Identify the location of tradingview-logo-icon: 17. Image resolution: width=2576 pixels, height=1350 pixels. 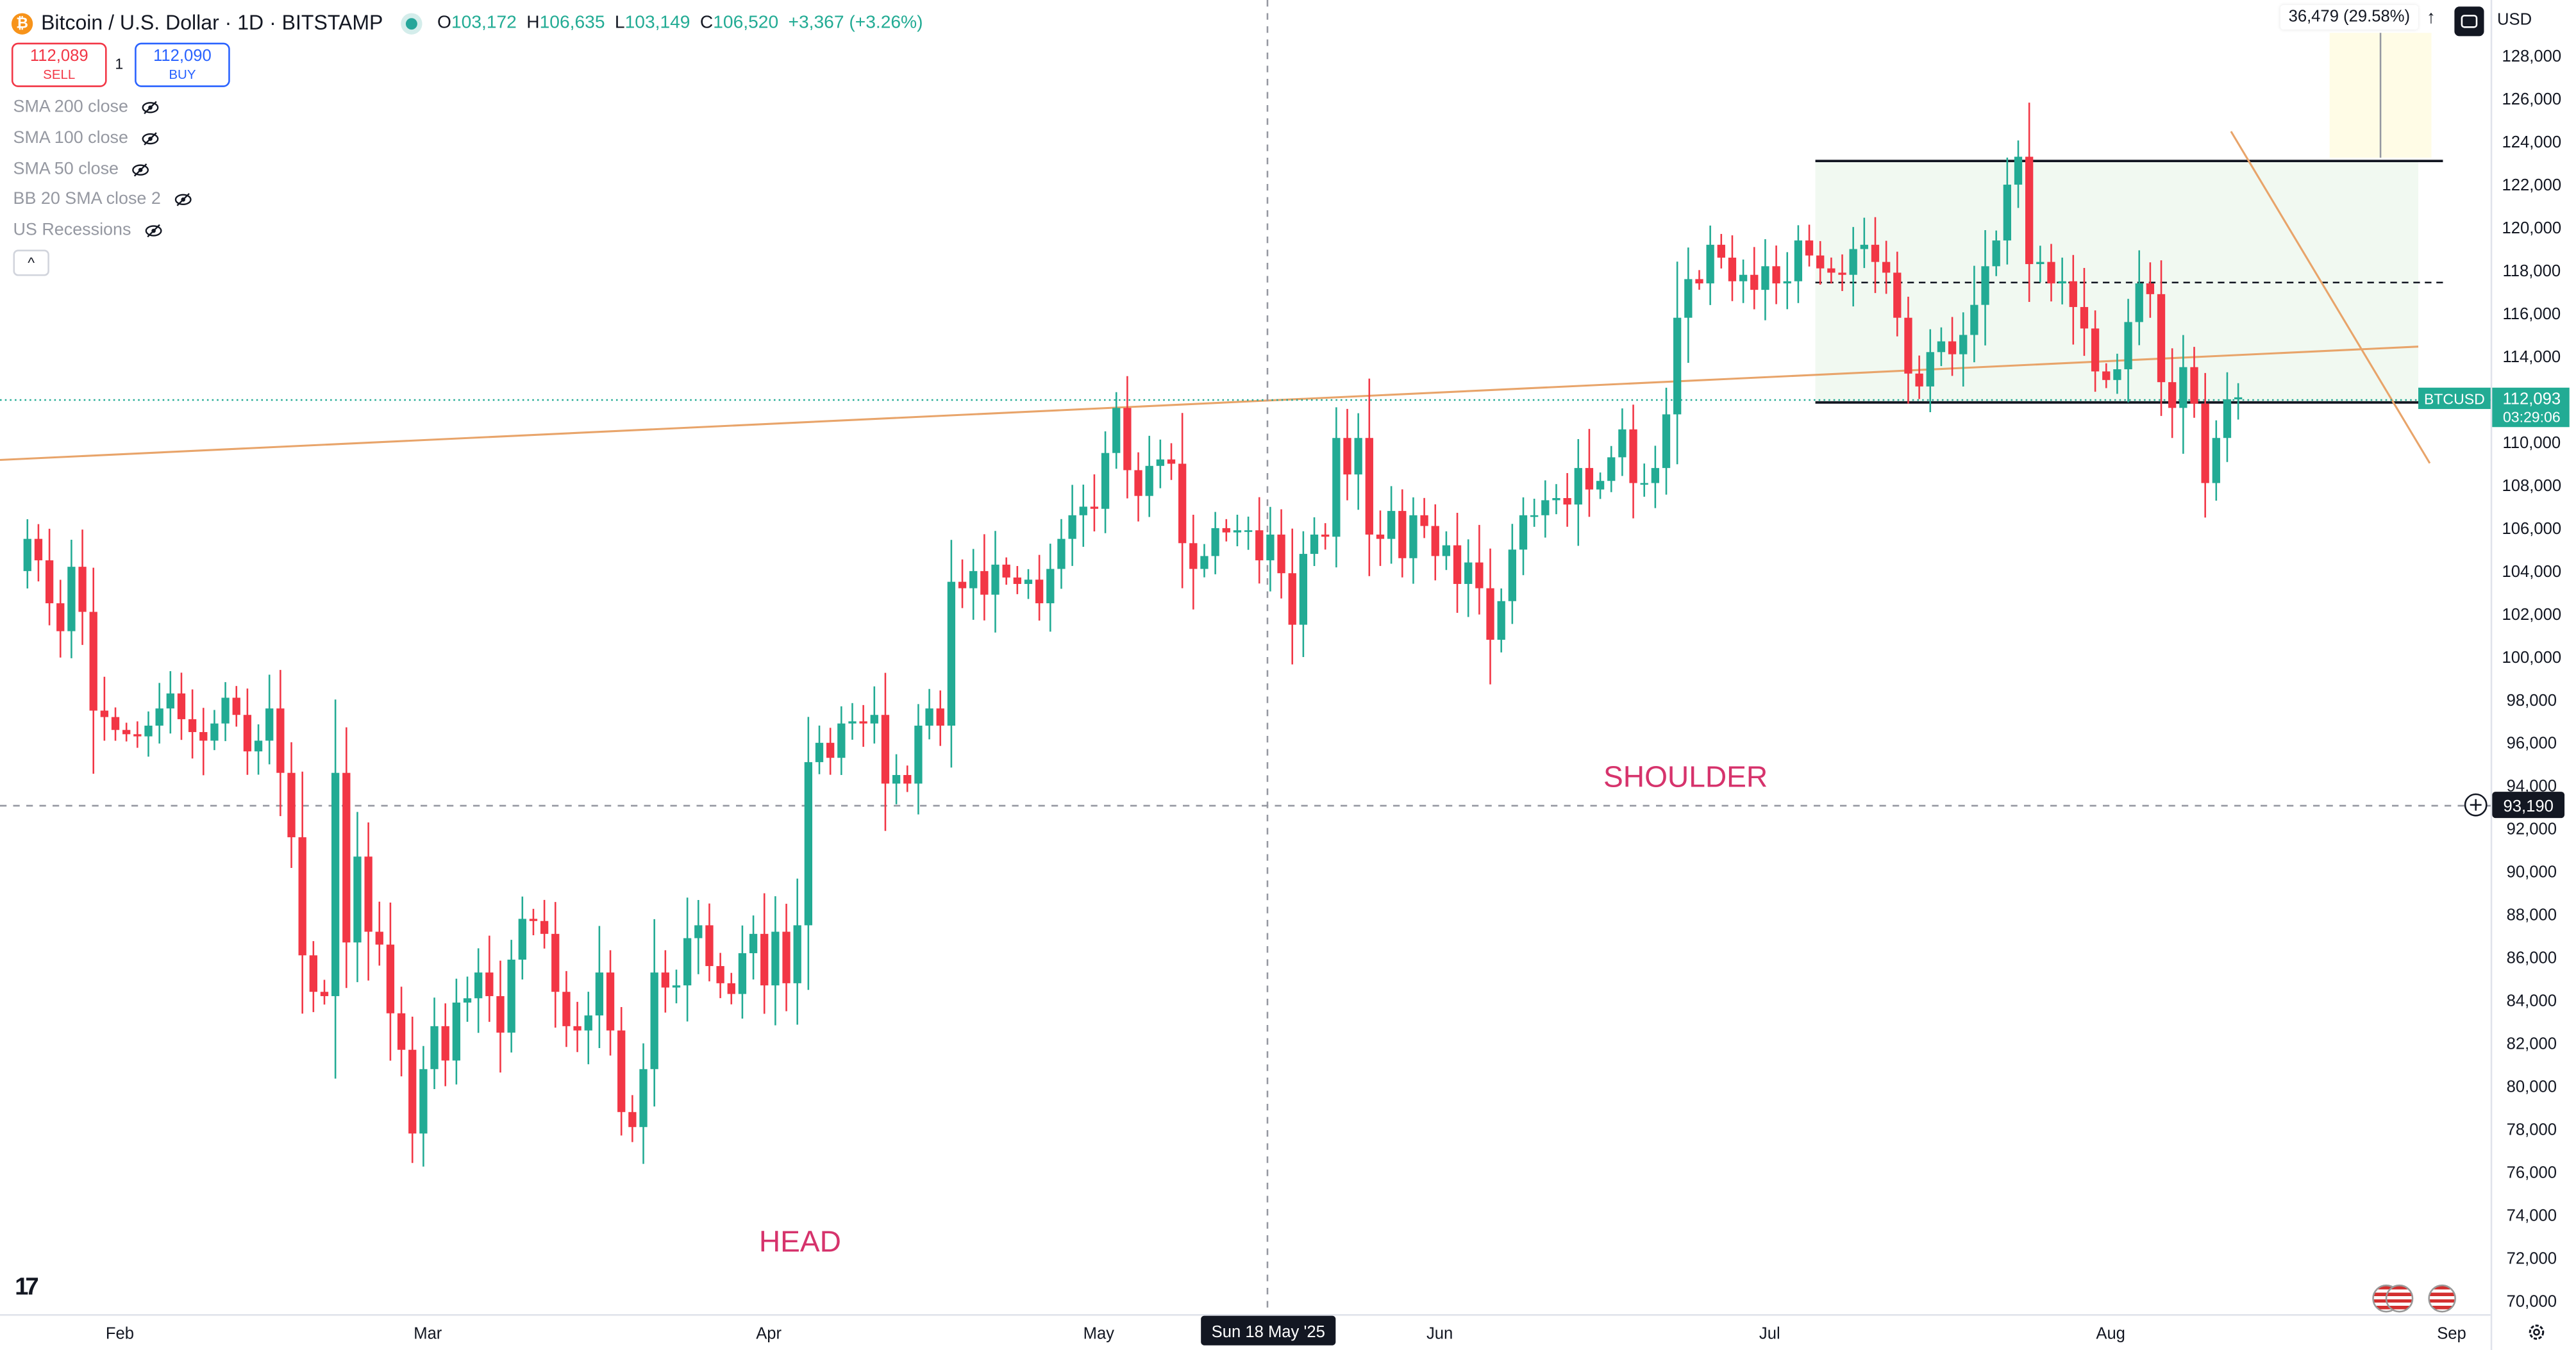
(27, 1287).